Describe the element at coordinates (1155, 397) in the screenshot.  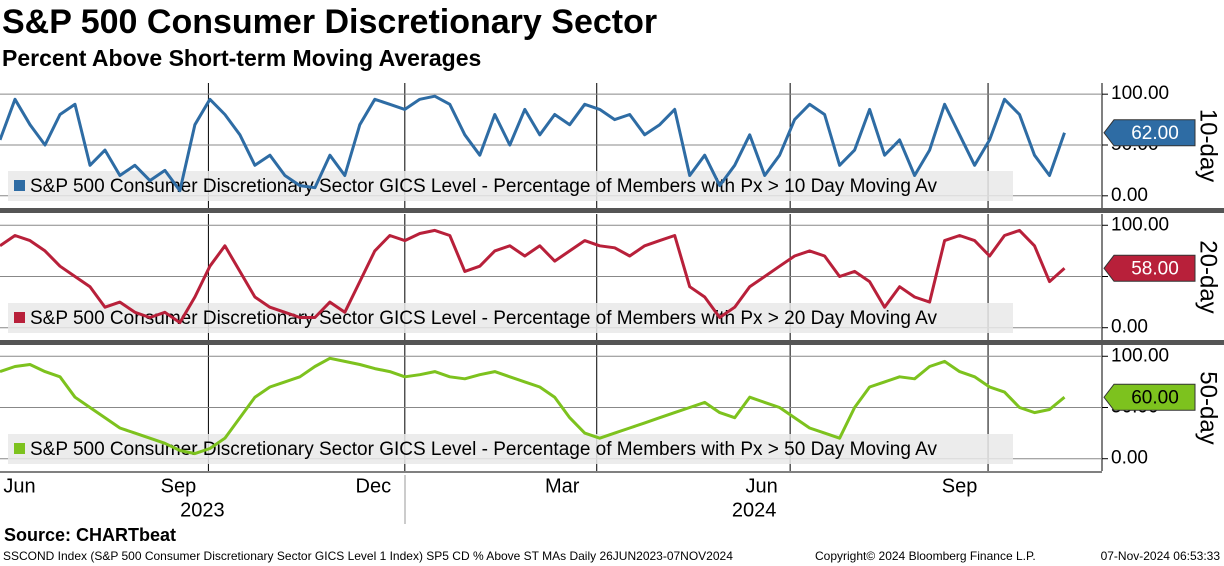
I see `current-value-label: 60.00` at that location.